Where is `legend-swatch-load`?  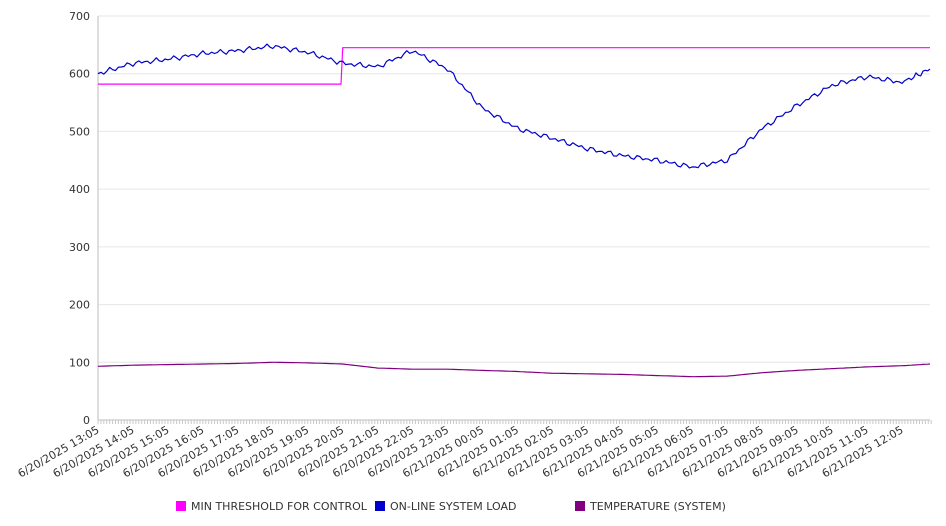 legend-swatch-load is located at coordinates (380, 506).